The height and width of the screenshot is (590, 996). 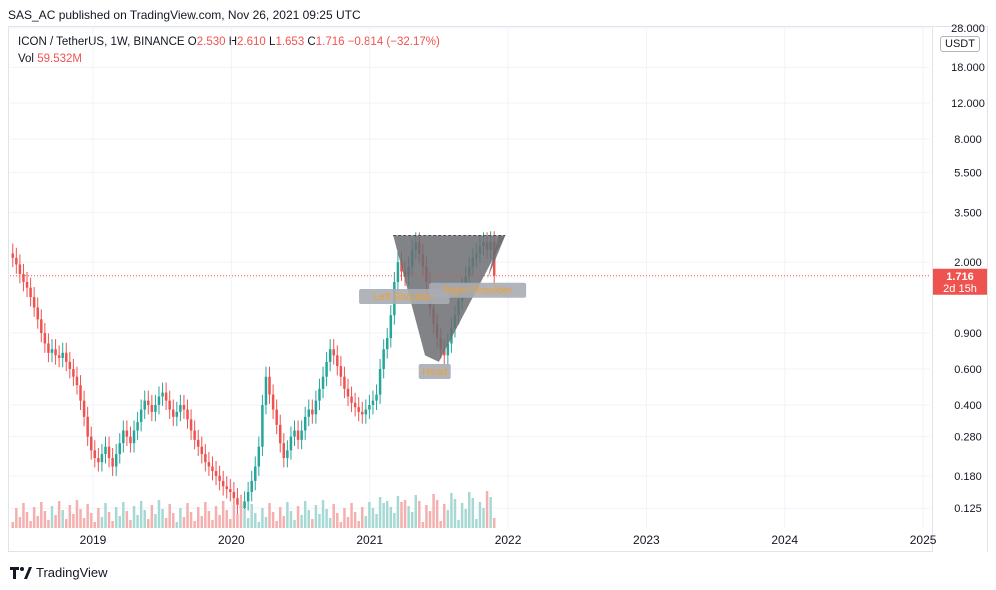 I want to click on footer-brand: TradingView, so click(x=72, y=572).